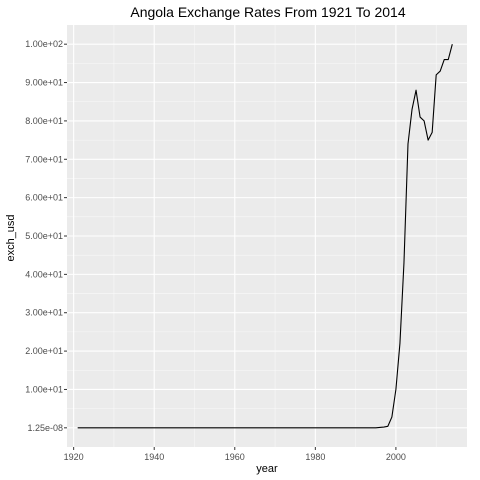  I want to click on x-axis-title: year, so click(267, 469).